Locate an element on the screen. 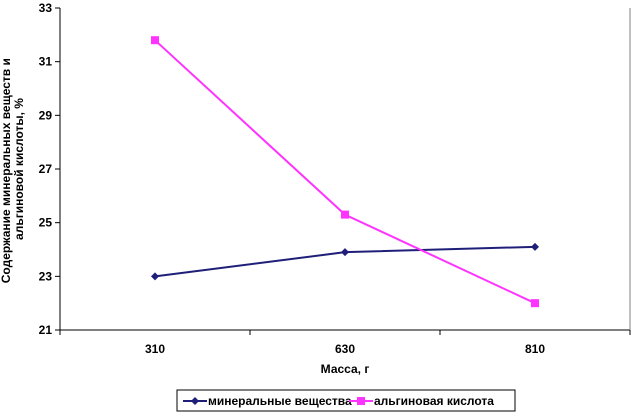  legend-label-alginic: альгиновая кислота is located at coordinates (434, 401).